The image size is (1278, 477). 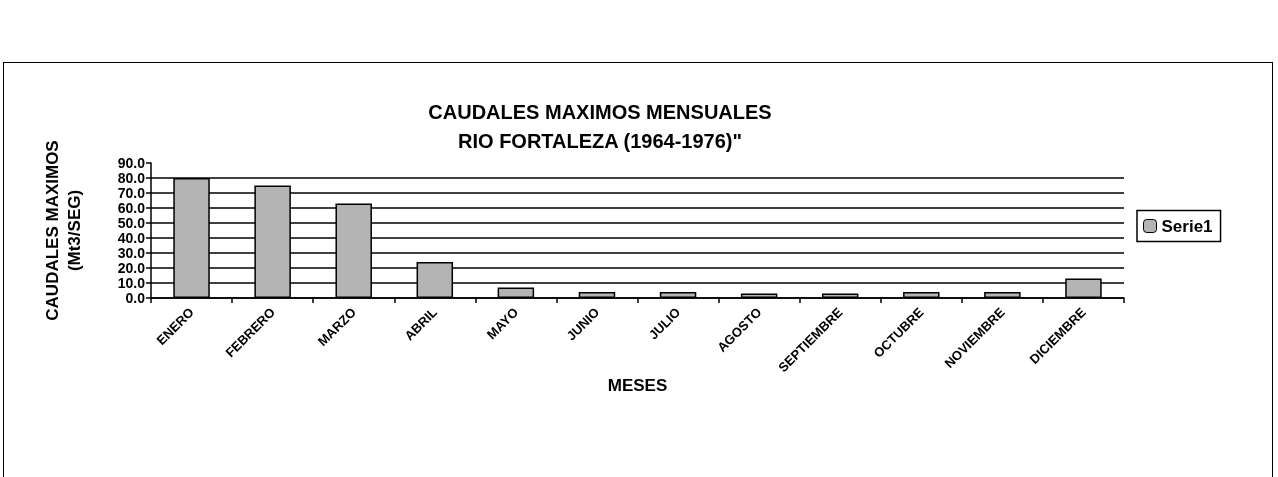 I want to click on x-axis-title: MESES, so click(x=637, y=386).